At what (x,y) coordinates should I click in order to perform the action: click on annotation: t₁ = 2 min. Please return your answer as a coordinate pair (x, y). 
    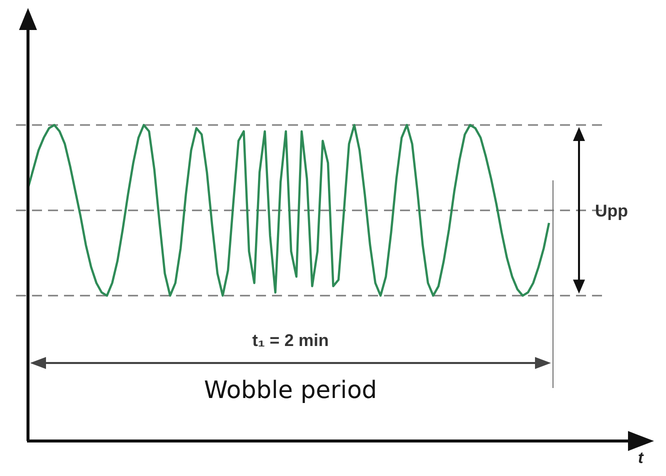
    Looking at the image, I should click on (290, 340).